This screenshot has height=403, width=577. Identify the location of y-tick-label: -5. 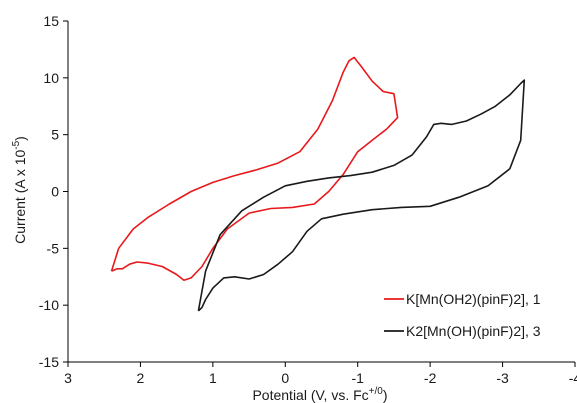
(53, 248).